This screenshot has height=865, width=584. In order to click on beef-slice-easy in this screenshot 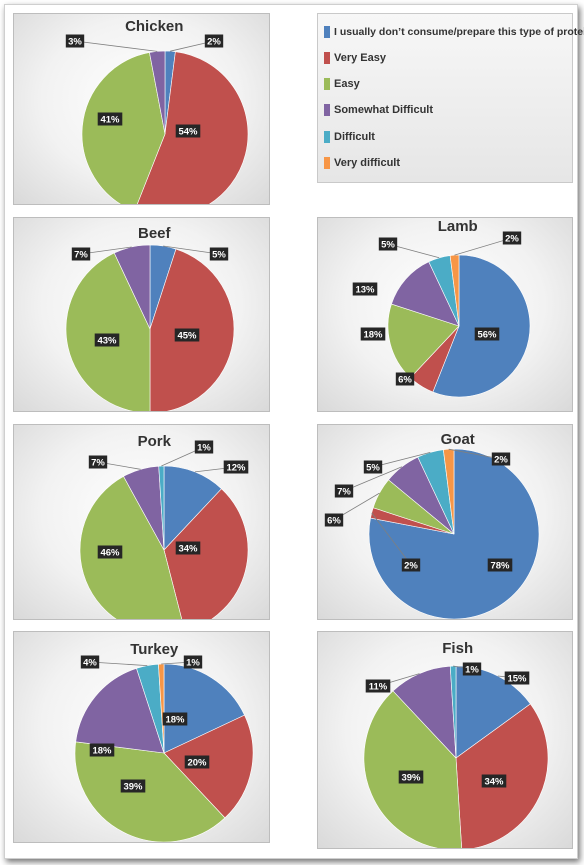, I will do `click(108, 331)`.